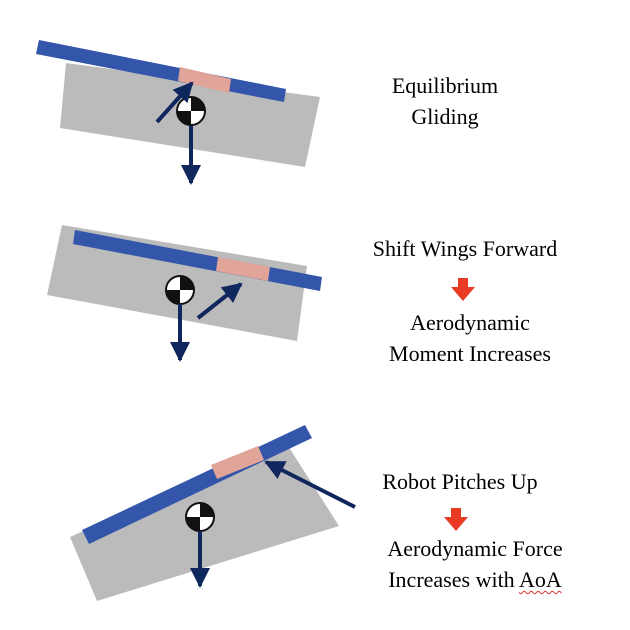 This screenshot has width=630, height=630. I want to click on label-equilibrium: Equilibrium Gliding, so click(445, 101).